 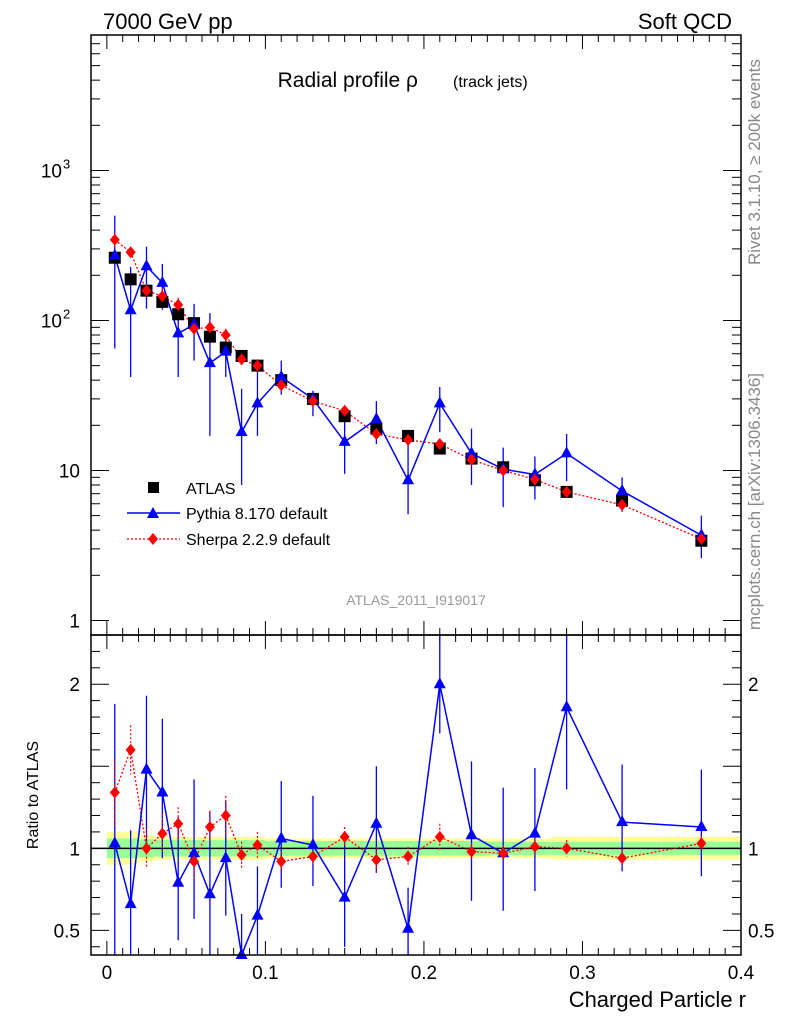 I want to click on legend-label-sherpa: Sherpa 2.2.9 default, so click(x=258, y=540).